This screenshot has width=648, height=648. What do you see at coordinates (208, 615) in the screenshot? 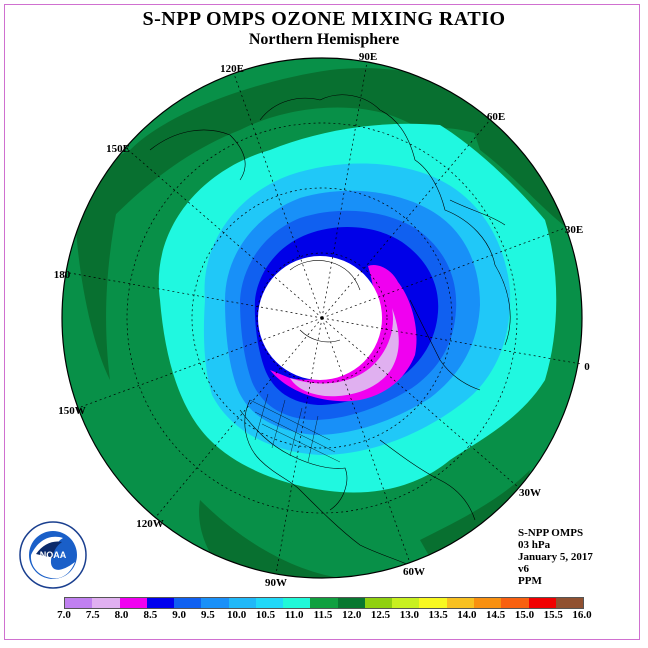
I see `color-scale-tick-label: 9.5` at bounding box center [208, 615].